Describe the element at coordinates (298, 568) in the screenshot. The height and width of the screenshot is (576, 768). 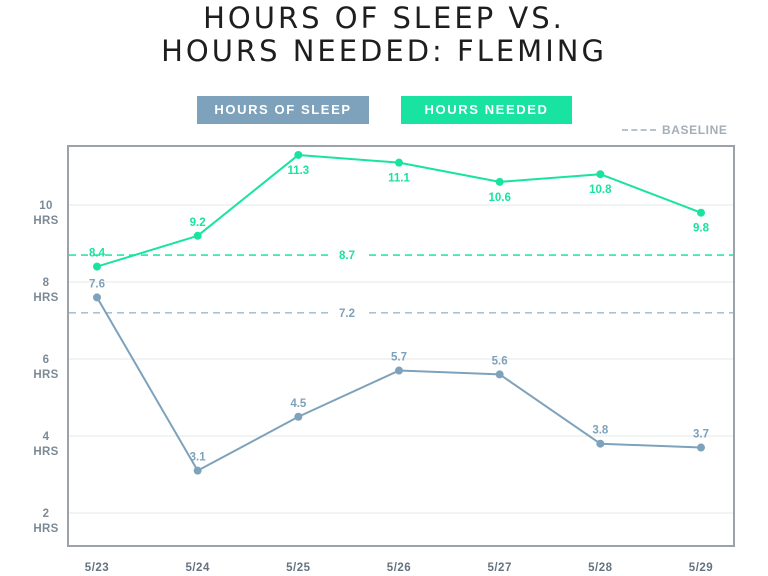
I see `x-tick-label: 5/25` at that location.